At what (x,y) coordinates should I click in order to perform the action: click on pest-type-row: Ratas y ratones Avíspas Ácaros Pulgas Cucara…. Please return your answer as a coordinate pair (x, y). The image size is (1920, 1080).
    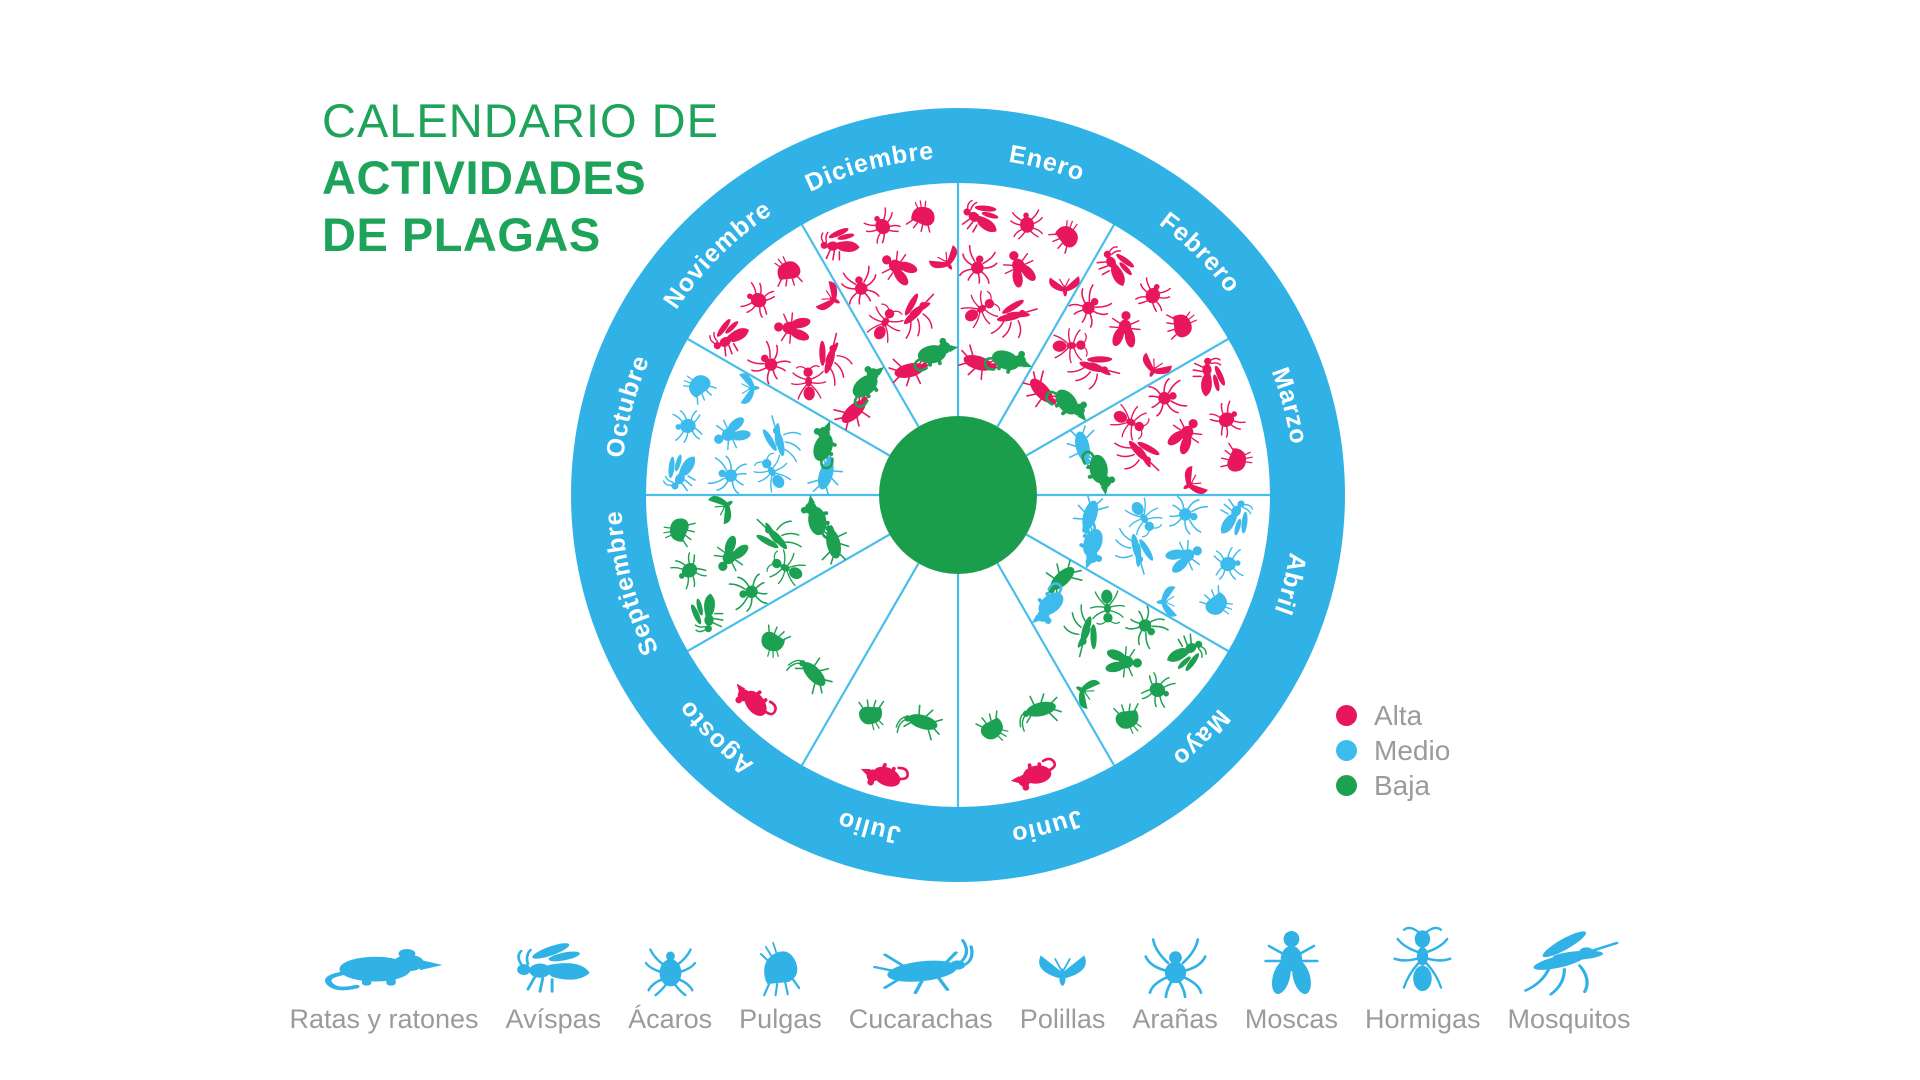
    Looking at the image, I should click on (960, 976).